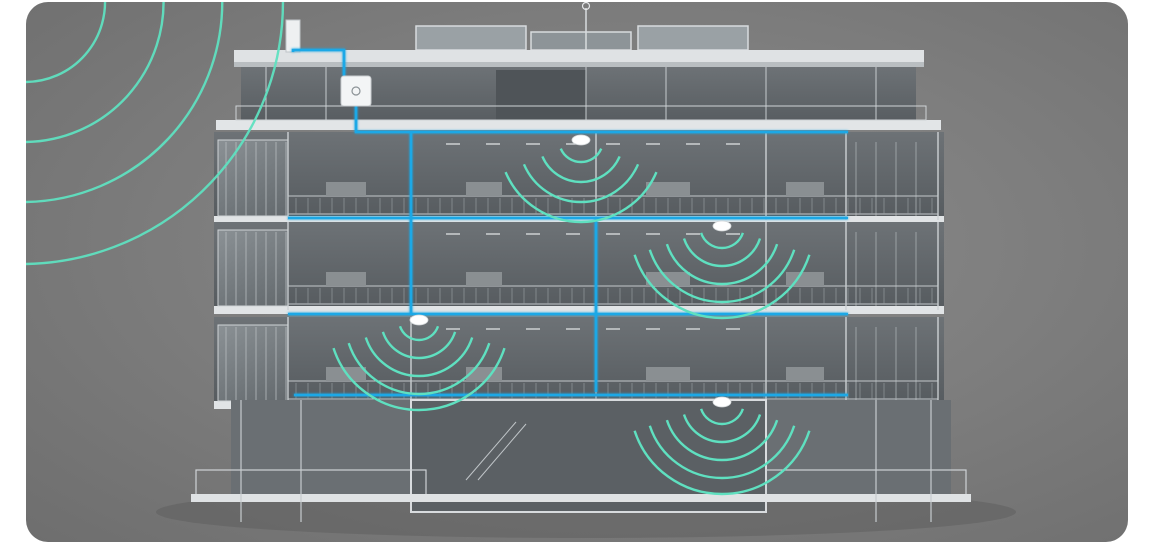  What do you see at coordinates (496, 451) in the screenshot?
I see `staircase` at bounding box center [496, 451].